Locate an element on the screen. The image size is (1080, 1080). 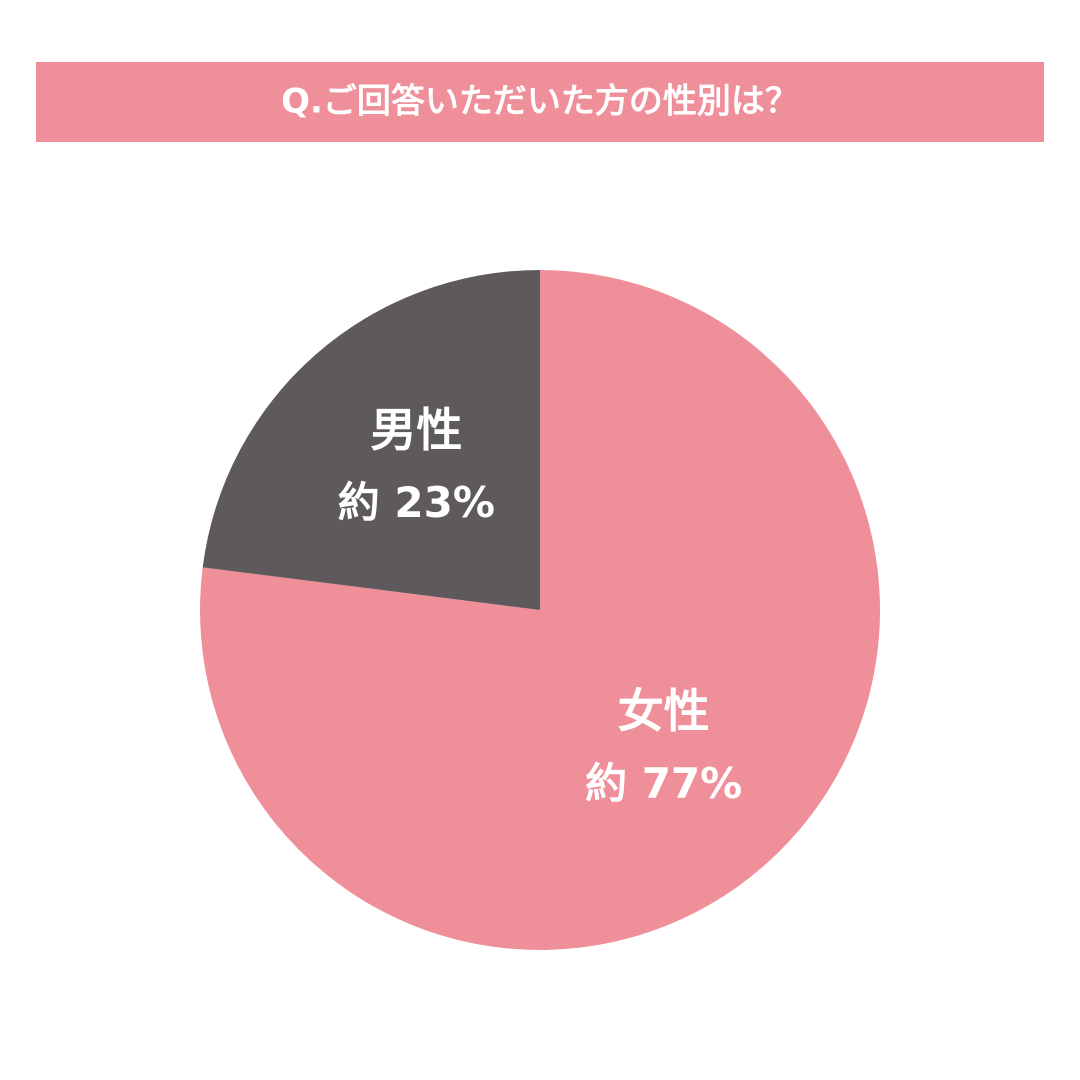
slice-label: 女性 is located at coordinates (664, 711).